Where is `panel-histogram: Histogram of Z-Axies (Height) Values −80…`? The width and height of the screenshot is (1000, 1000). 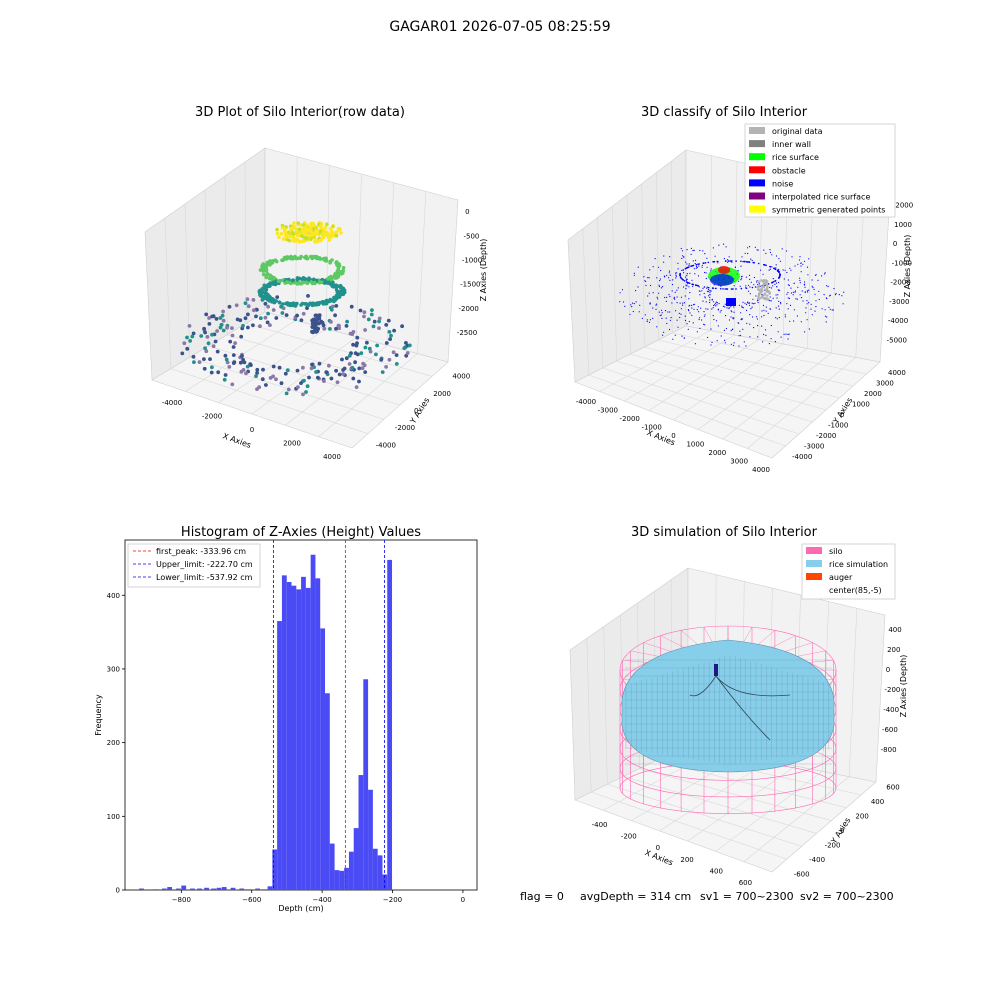
panel-histogram: Histogram of Z-Axies (Height) Values −80… is located at coordinates (286, 719).